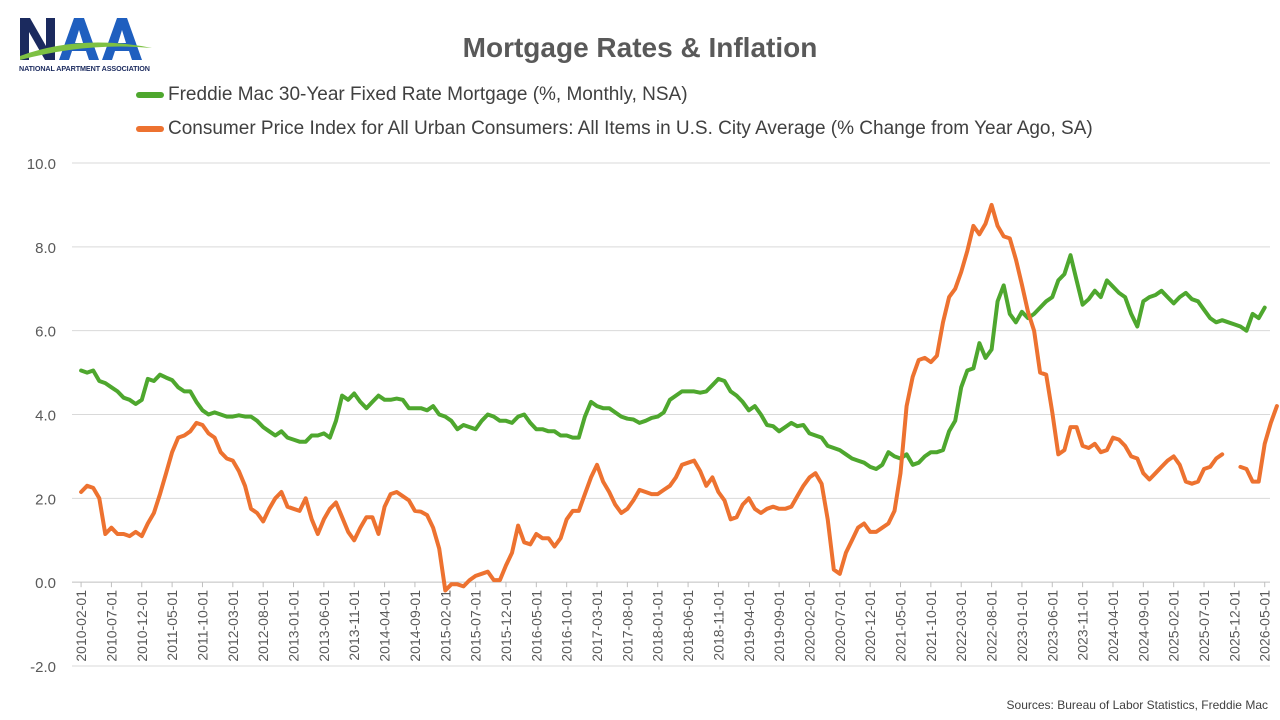  I want to click on x-tick-group: 2022-08-01, so click(992, 626).